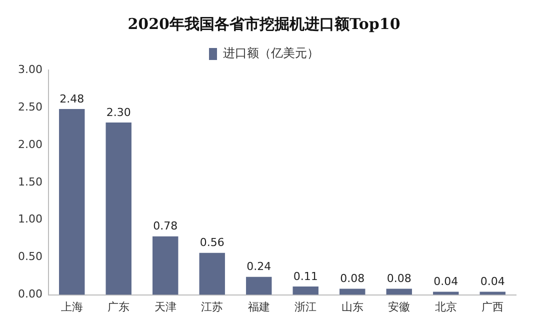 Image resolution: width=534 pixels, height=336 pixels. I want to click on data-label: 0.56, so click(212, 243).